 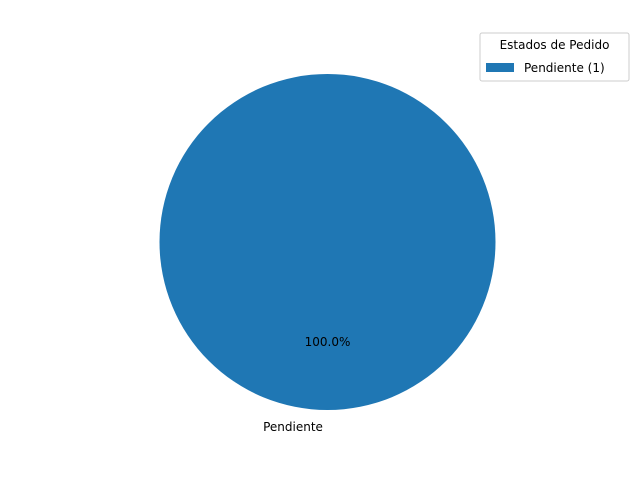 I want to click on slice-label: Pendiente, so click(x=293, y=427).